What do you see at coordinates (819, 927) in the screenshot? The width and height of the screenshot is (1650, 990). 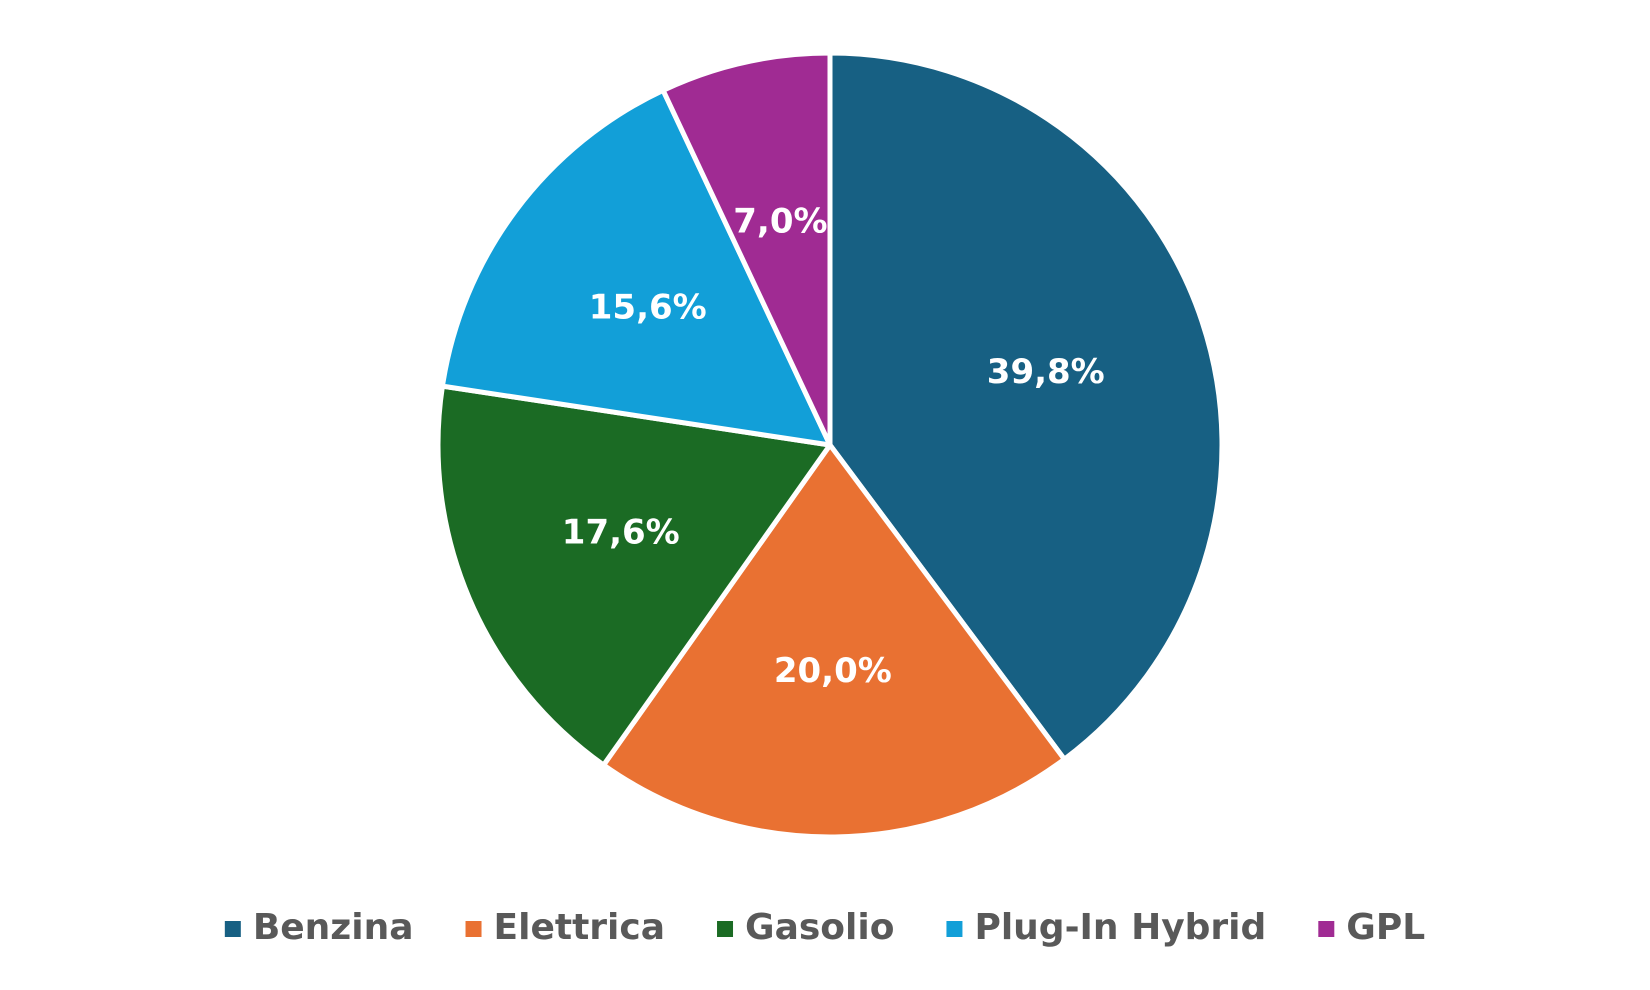 I see `legend-label: Gasolio` at bounding box center [819, 927].